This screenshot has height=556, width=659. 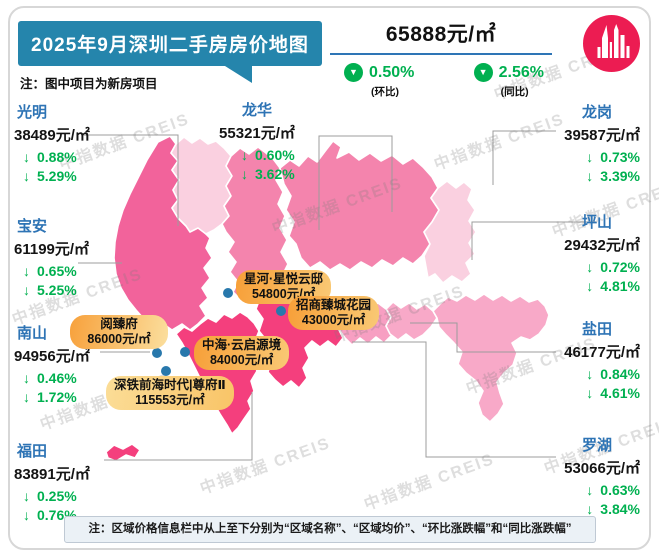 I want to click on district-info-pingshan: 坪山 29432元/㎡ ↓ 0.72% ↓ 4.81%, so click(x=585, y=253).